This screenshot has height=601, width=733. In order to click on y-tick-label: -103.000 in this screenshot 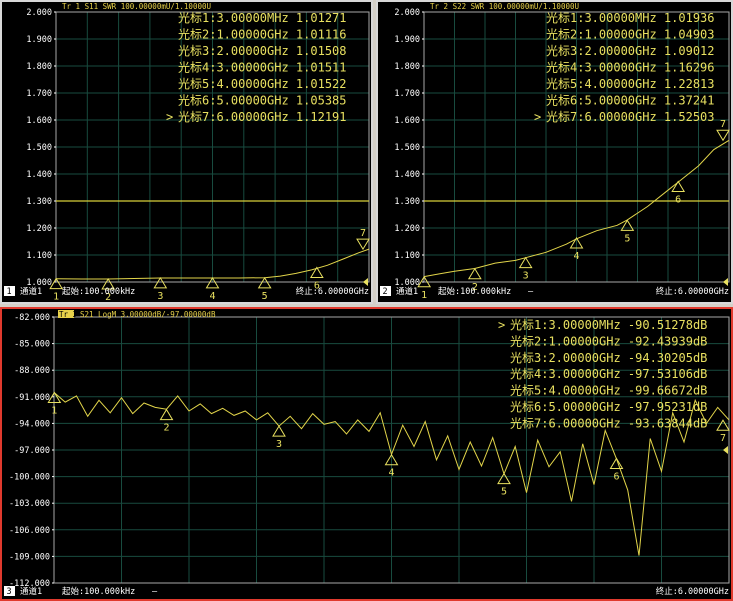, I will do `click(29, 504)`.